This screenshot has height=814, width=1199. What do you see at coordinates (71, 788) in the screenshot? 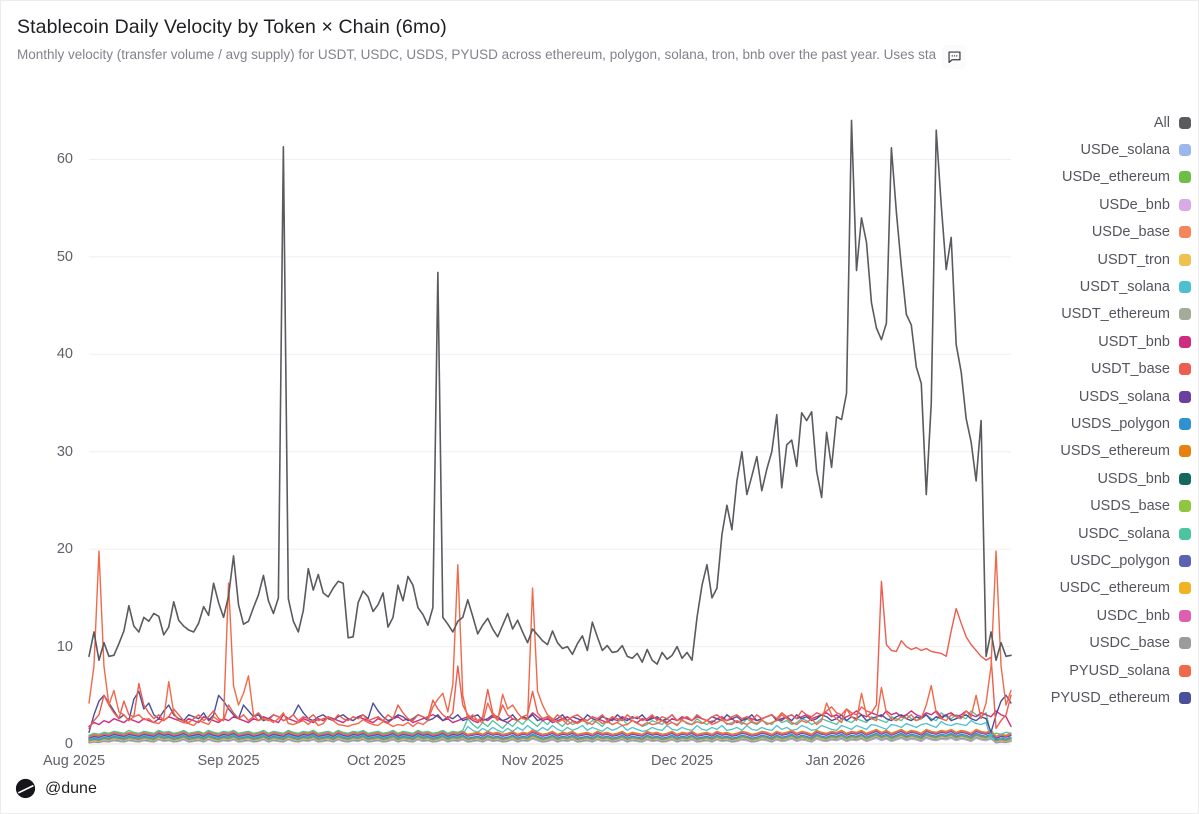
I see `dune-handle: @dune` at bounding box center [71, 788].